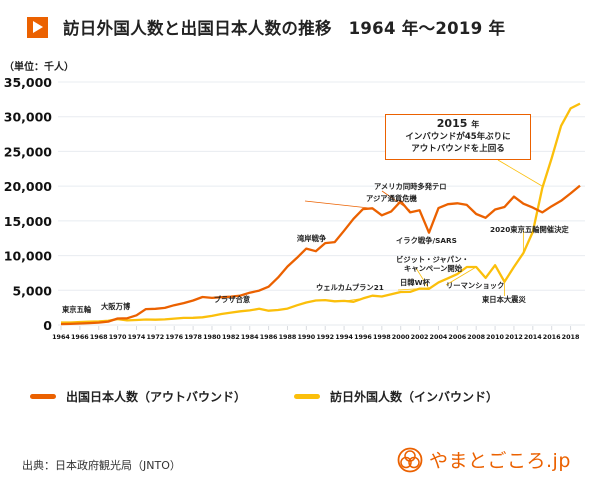 This screenshot has height=486, width=600. Describe the element at coordinates (475, 285) in the screenshot. I see `event-annotation: リーマンショック` at that location.